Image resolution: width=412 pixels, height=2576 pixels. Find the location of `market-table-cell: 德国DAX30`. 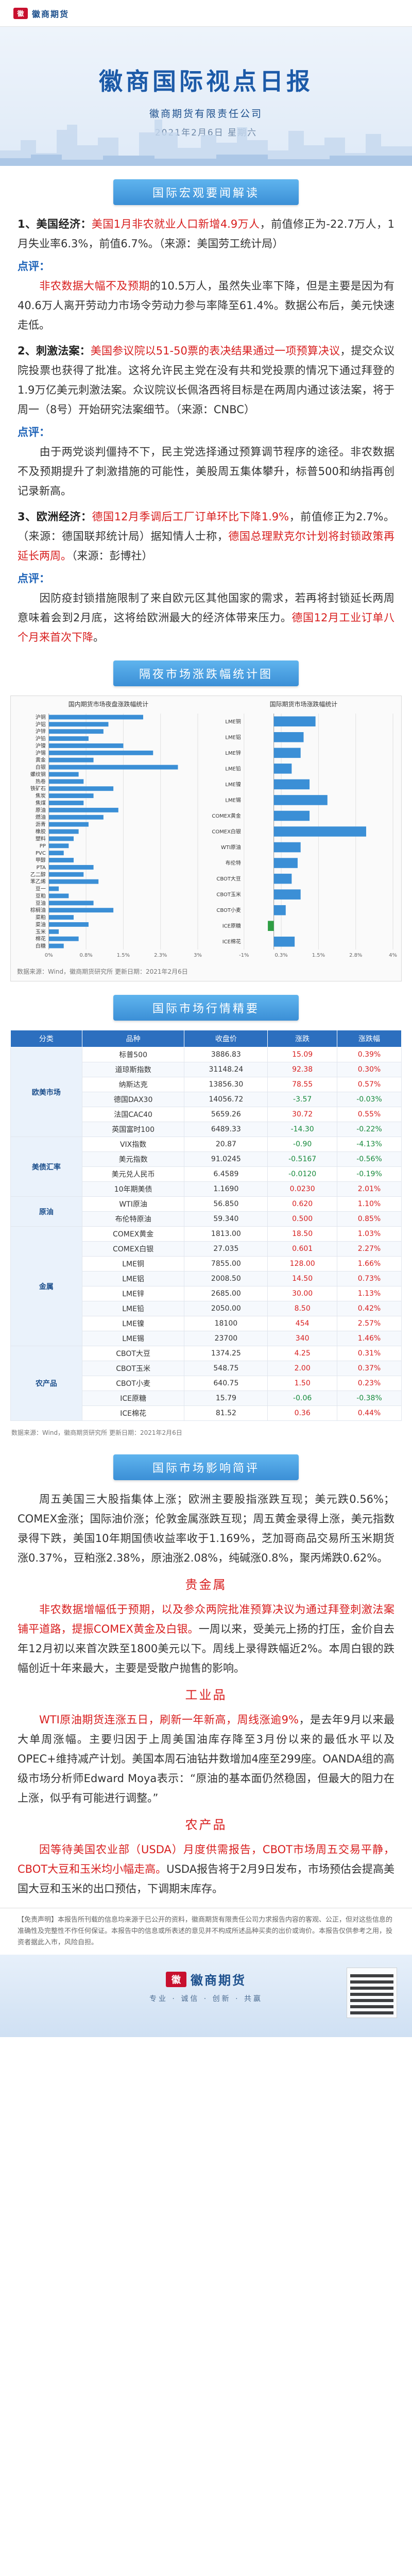

market-table-cell: 德国DAX30 is located at coordinates (133, 1100).